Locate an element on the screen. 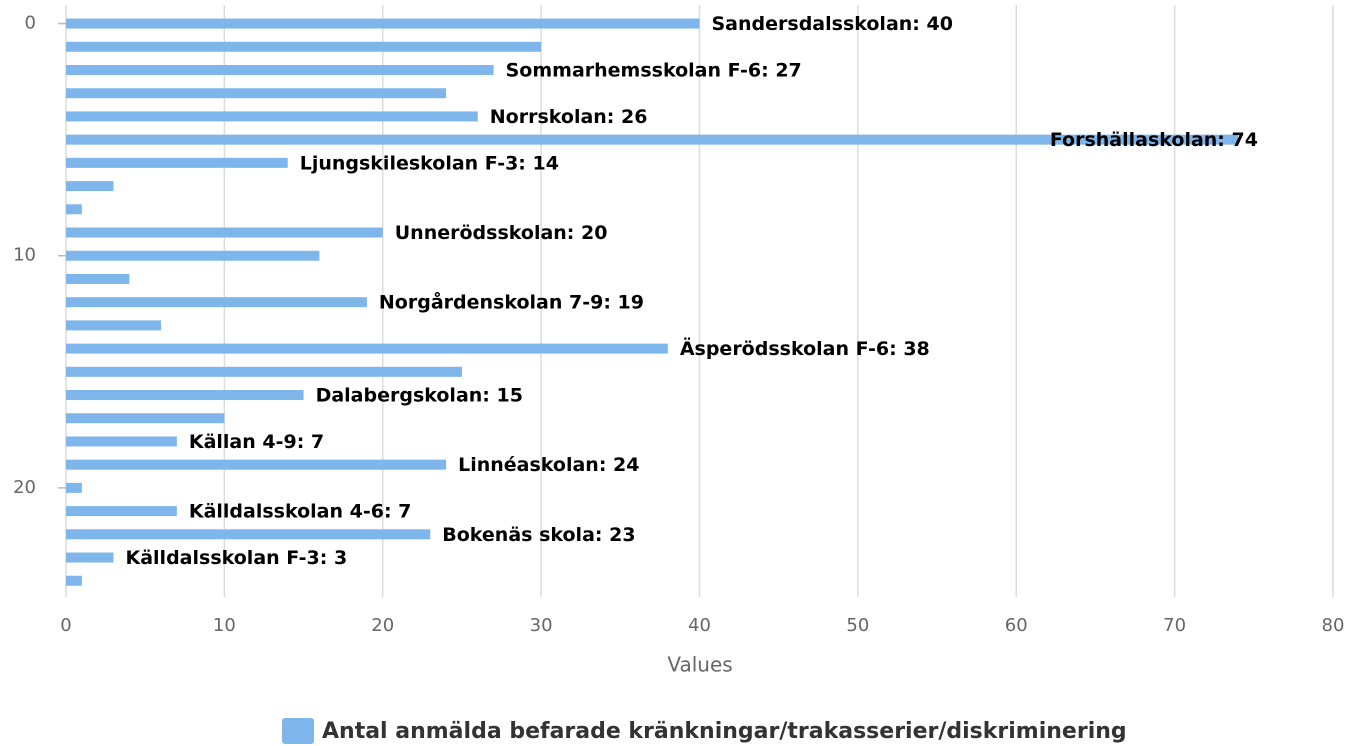  y-tick-label: 10 is located at coordinates (24, 255).